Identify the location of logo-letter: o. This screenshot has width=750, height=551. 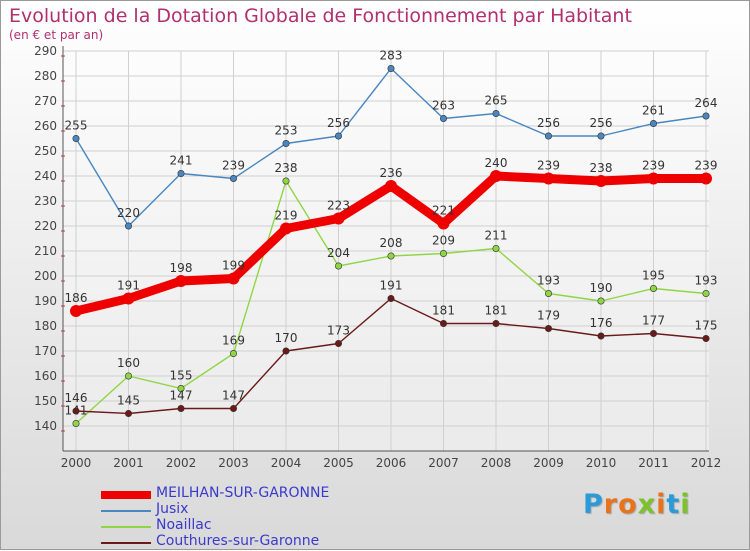
(628, 504).